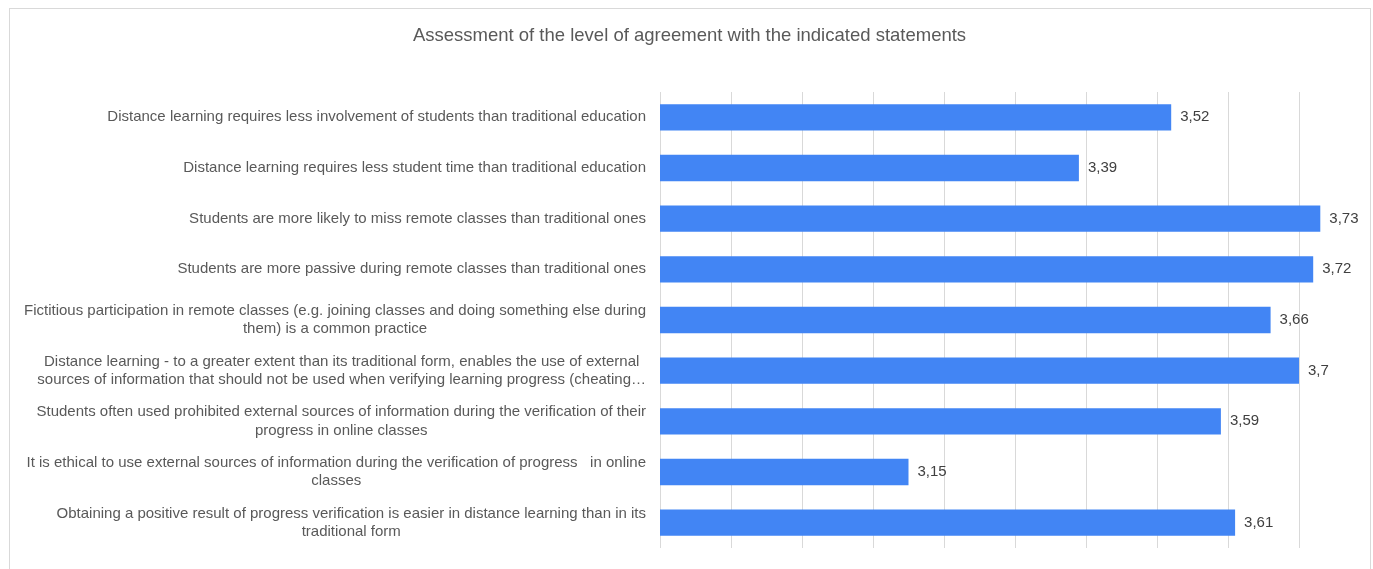  What do you see at coordinates (377, 116) in the screenshot?
I see `y-tick-label: Distance learning requires less involvement of students than traditional education` at bounding box center [377, 116].